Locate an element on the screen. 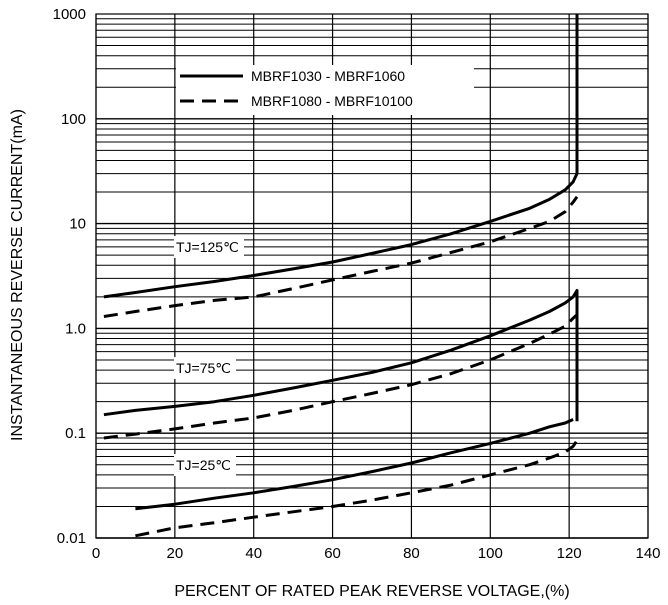 The height and width of the screenshot is (605, 668). y-tick-label: 1000 is located at coordinates (69, 14).